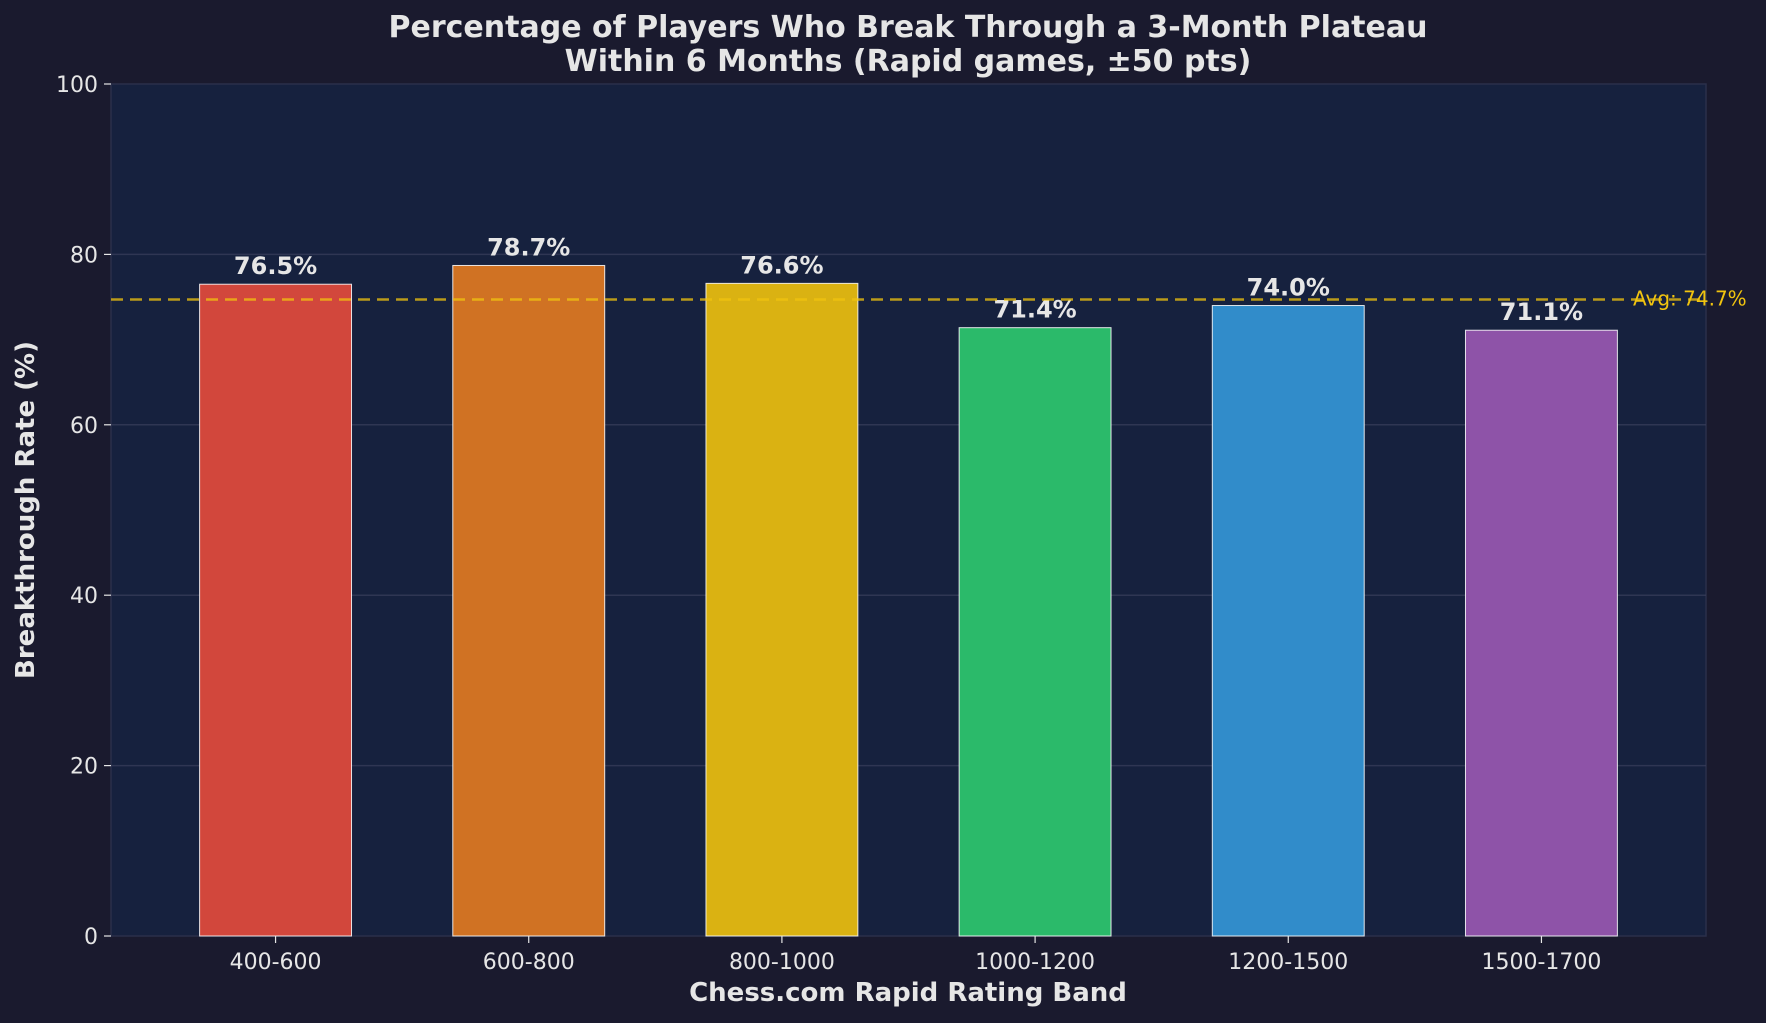  What do you see at coordinates (1541, 312) in the screenshot?
I see `bar-value-label: 71.1%` at bounding box center [1541, 312].